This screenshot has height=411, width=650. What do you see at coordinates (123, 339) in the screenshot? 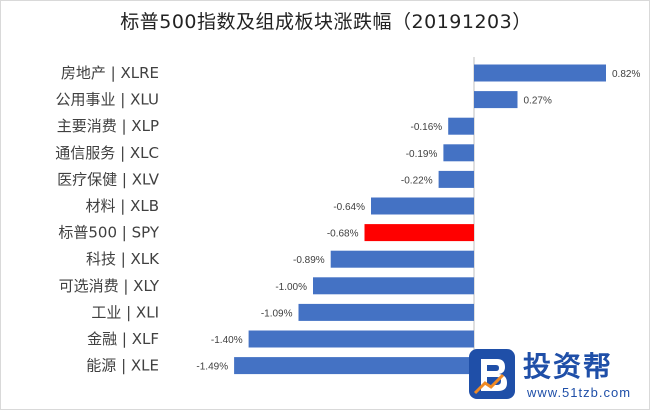
I see `category-label: 金融 | XLF` at bounding box center [123, 339].